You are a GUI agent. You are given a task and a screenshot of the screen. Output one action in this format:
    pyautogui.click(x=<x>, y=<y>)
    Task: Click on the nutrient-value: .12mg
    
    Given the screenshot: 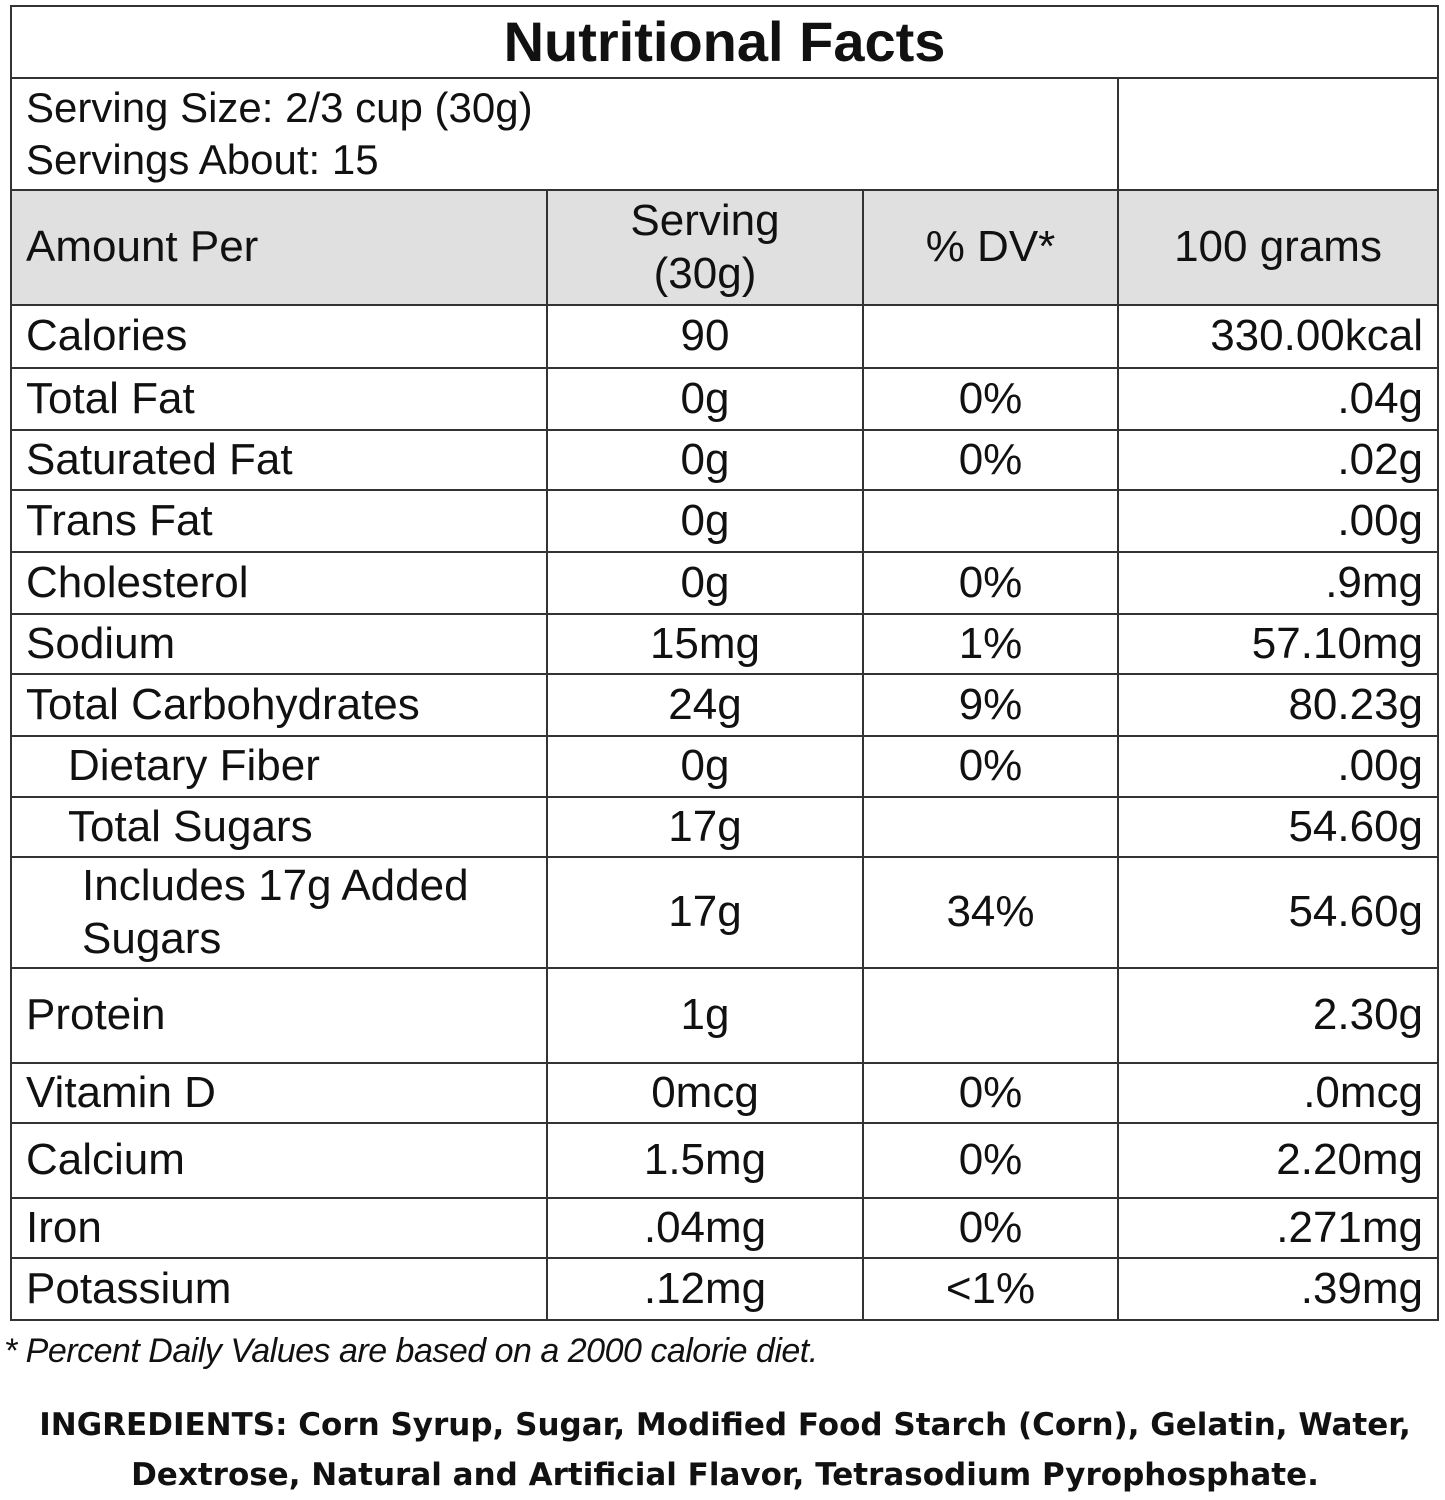 What is the action you would take?
    pyautogui.click(x=705, y=1289)
    